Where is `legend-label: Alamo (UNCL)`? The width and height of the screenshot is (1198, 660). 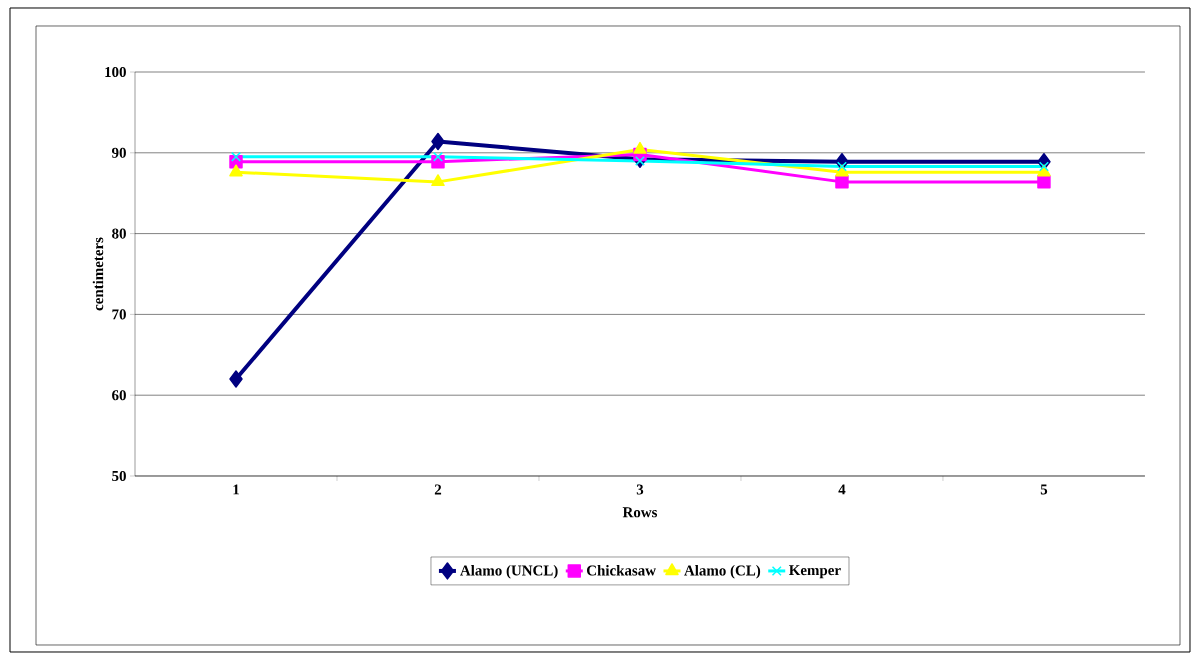 legend-label: Alamo (UNCL) is located at coordinates (509, 572).